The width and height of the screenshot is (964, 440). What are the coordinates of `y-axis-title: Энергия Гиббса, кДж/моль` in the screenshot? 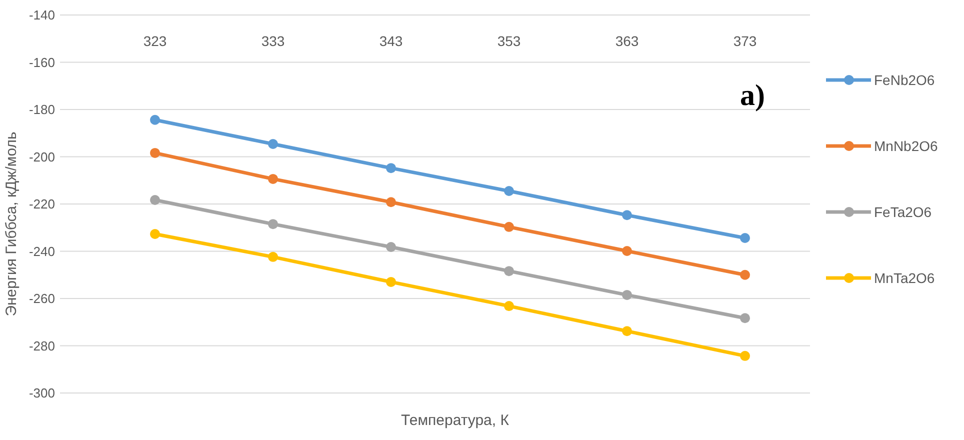 It's located at (11, 224).